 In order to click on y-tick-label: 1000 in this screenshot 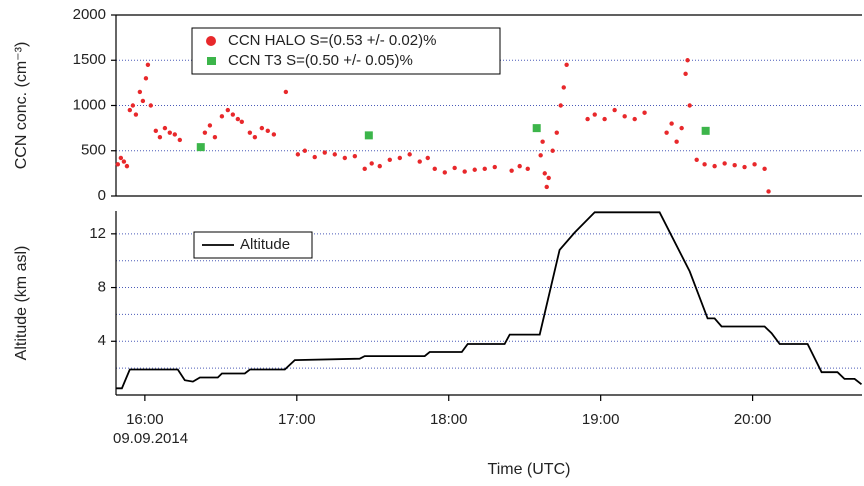, I will do `click(89, 104)`.